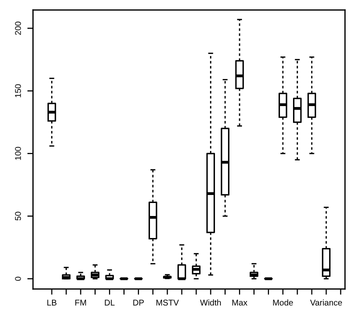  What do you see at coordinates (240, 303) in the screenshot?
I see `x-tick-label: Max` at bounding box center [240, 303].